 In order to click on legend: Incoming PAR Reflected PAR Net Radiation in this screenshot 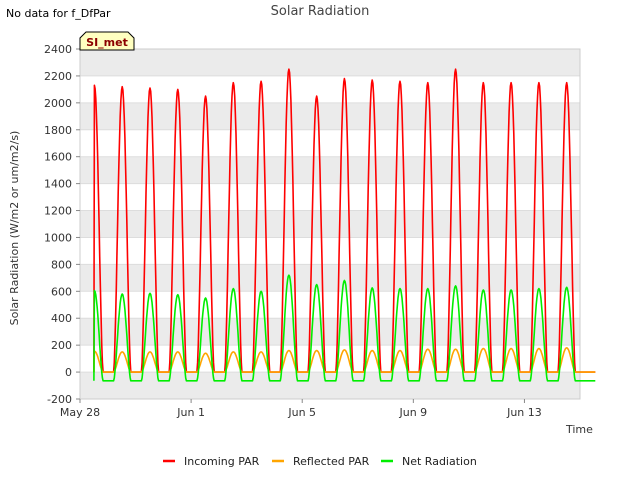, I will do `click(320, 461)`.